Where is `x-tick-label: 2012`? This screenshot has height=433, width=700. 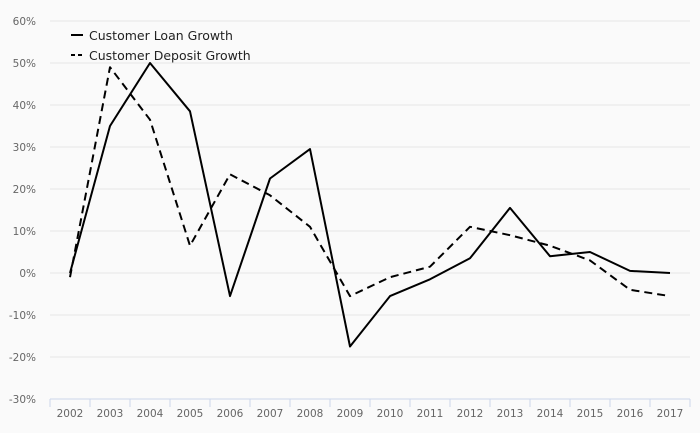
x-tick-label: 2012 is located at coordinates (470, 414).